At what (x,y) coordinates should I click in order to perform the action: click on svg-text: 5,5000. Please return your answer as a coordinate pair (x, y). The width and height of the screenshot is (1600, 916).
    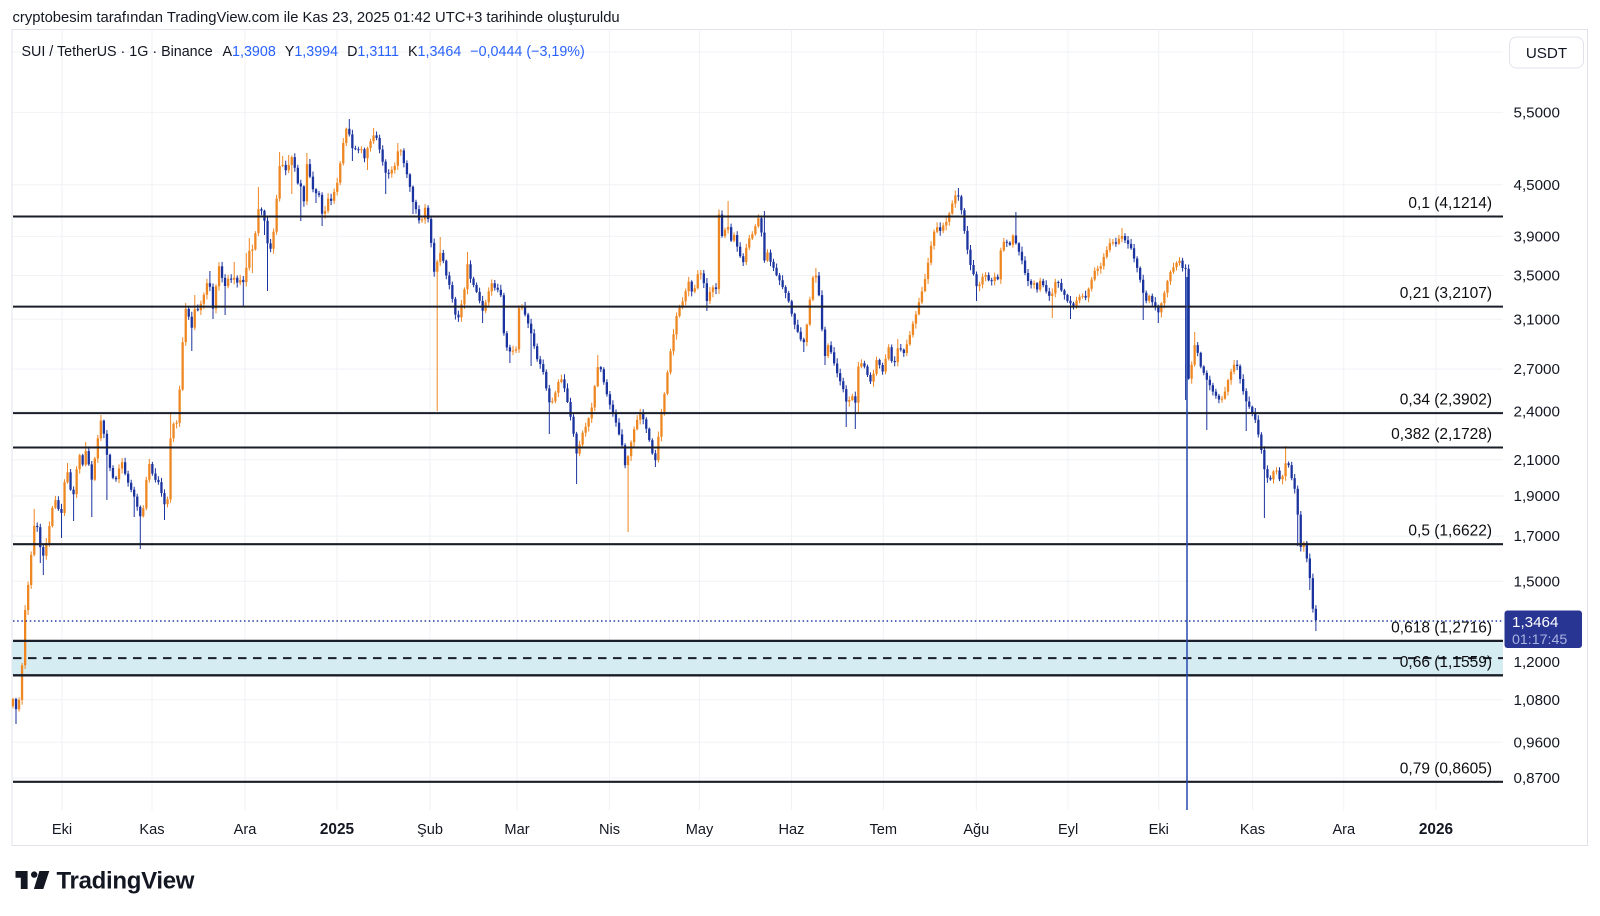
    Looking at the image, I should click on (1537, 112).